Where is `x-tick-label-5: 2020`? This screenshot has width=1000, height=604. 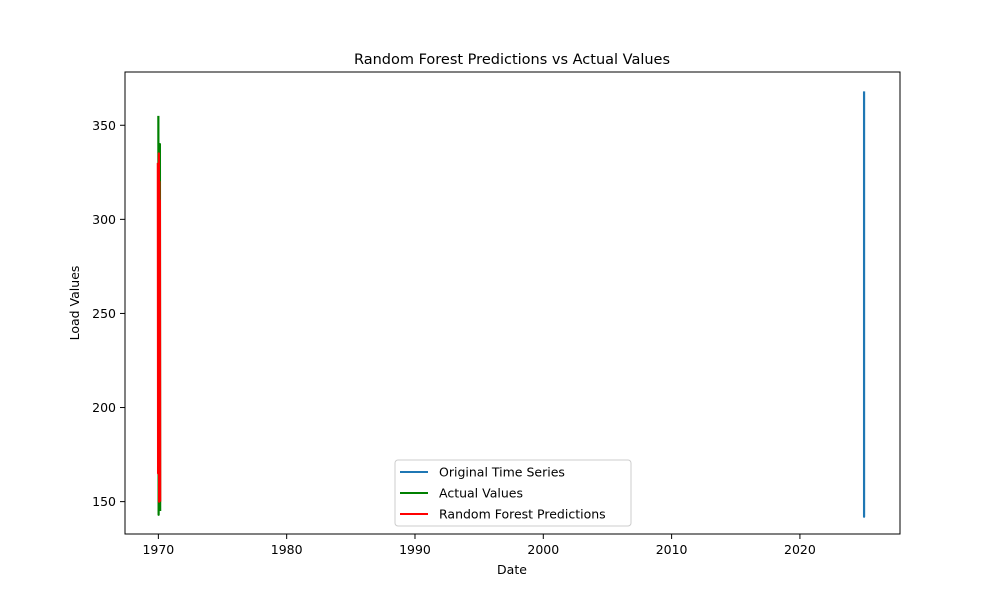 x-tick-label-5: 2020 is located at coordinates (800, 549).